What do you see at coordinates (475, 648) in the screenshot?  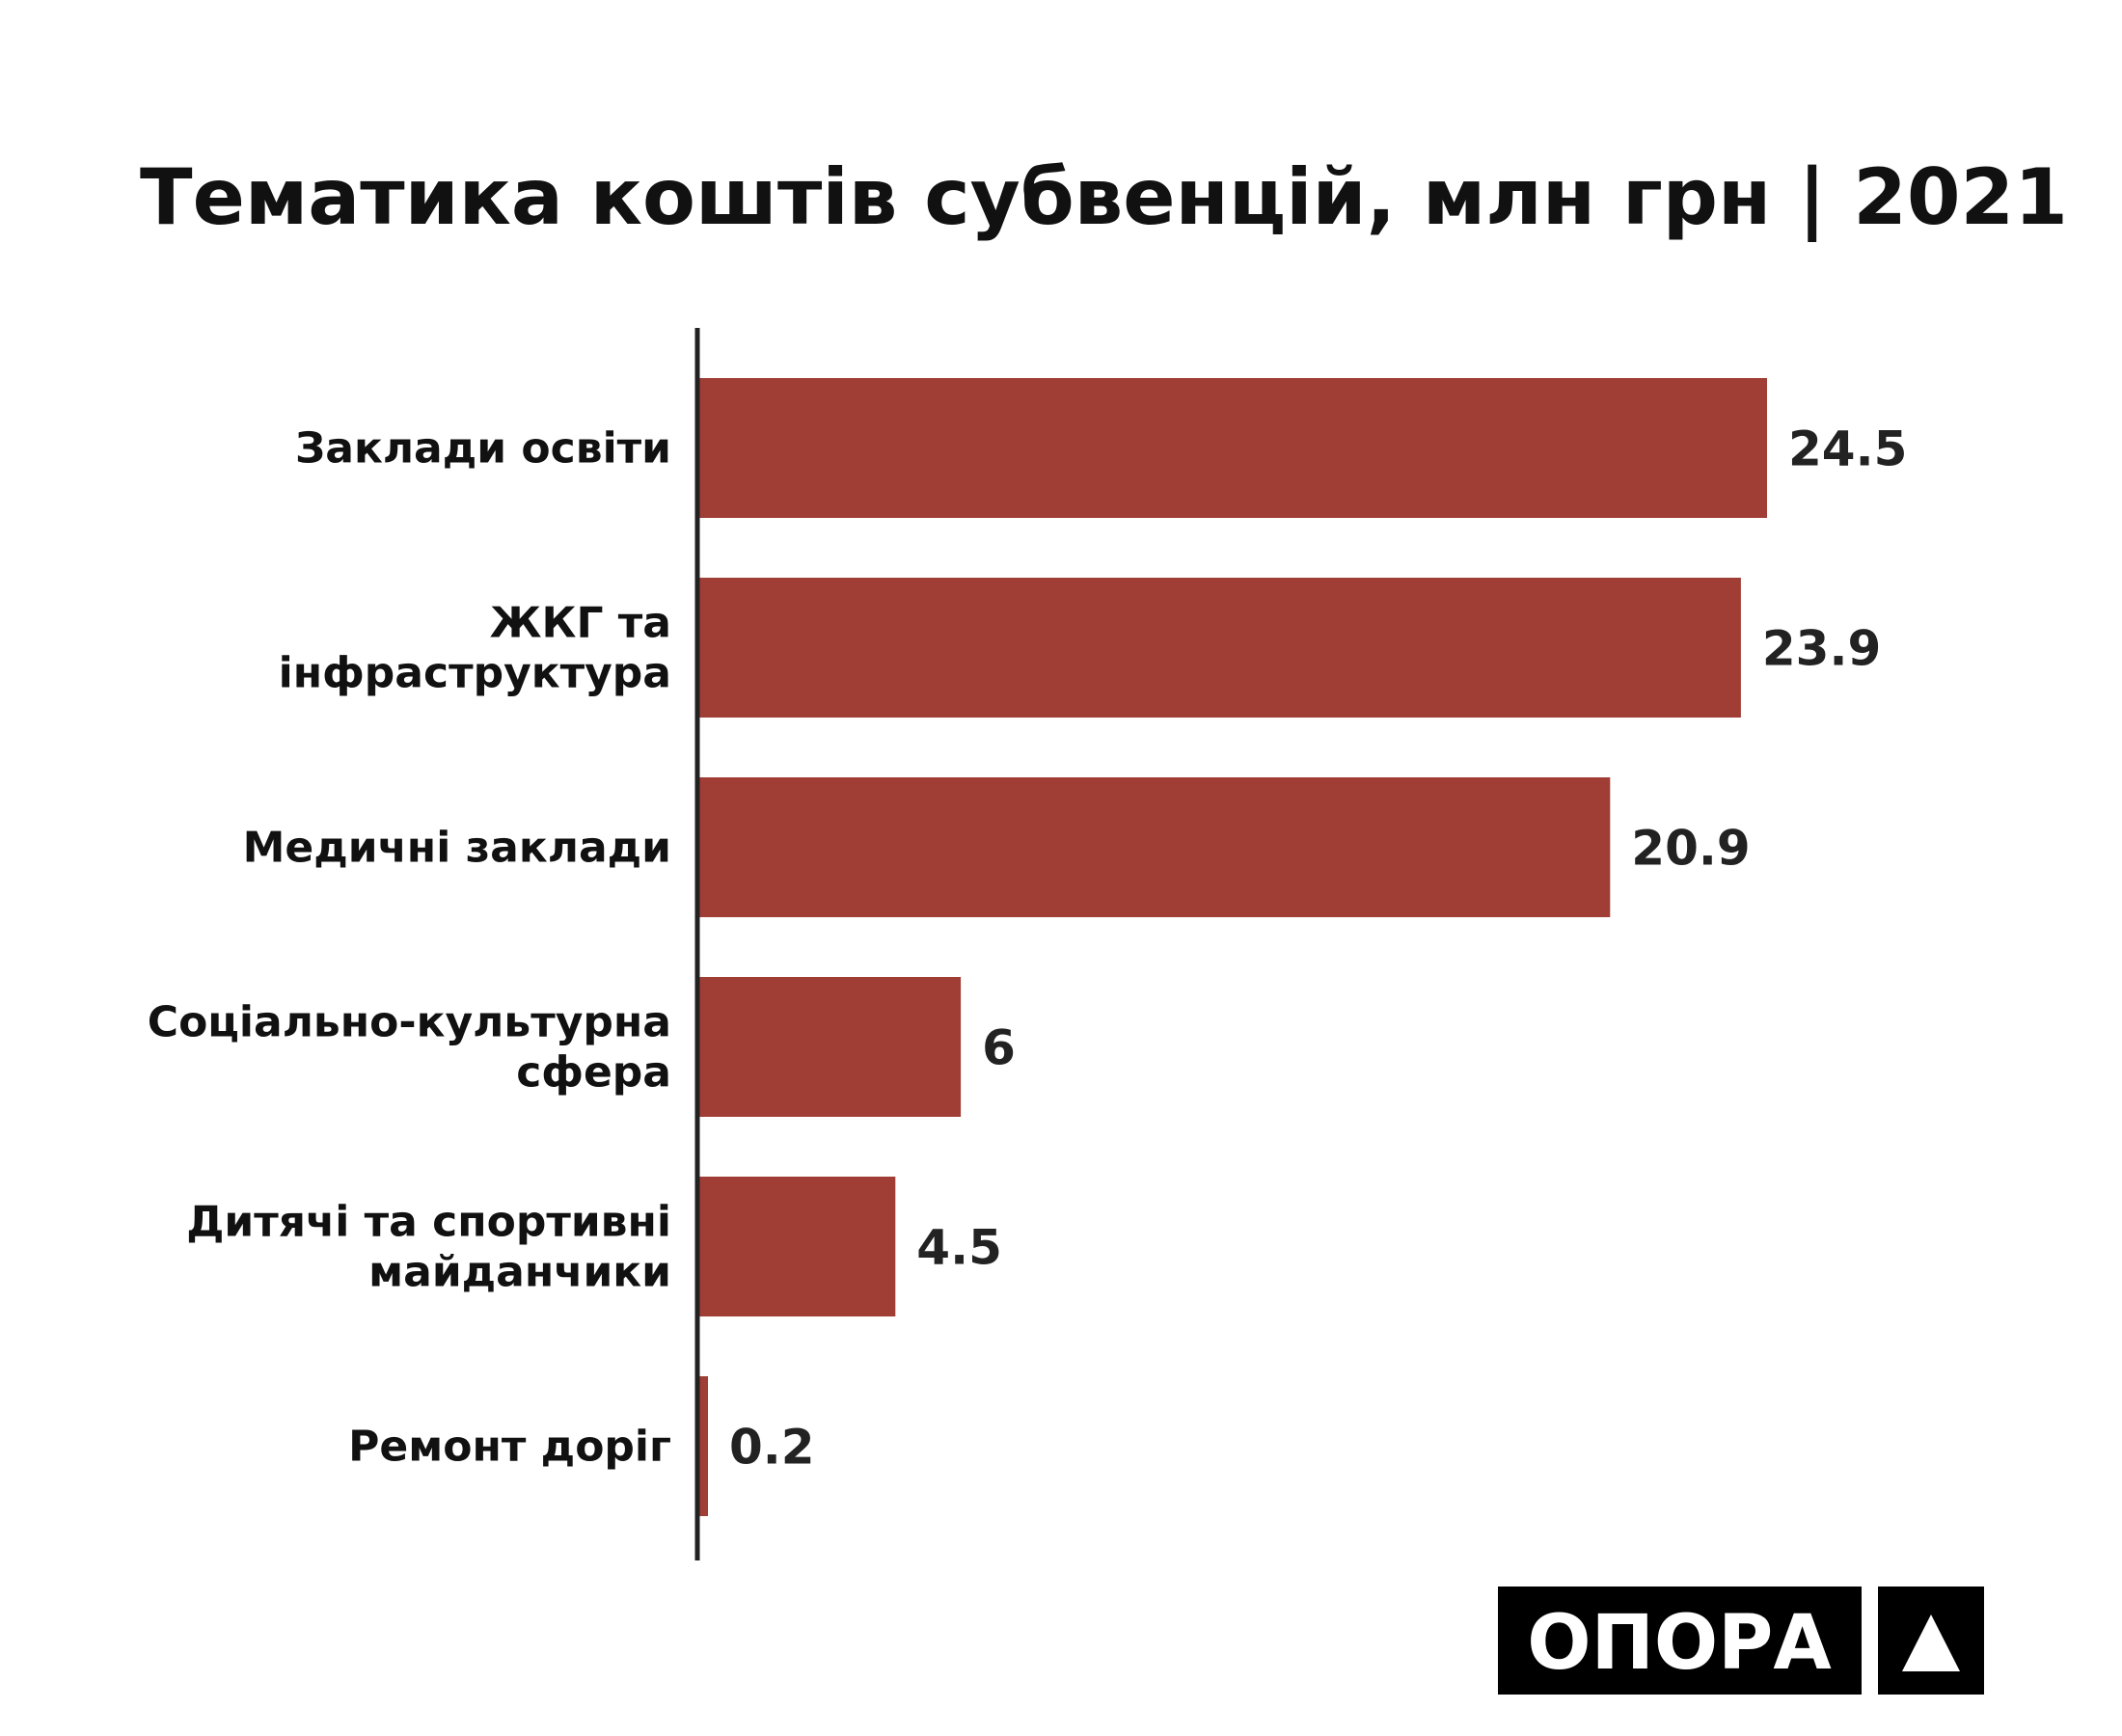 I see `category-label-1: ЖКГ та інфраструктура` at bounding box center [475, 648].